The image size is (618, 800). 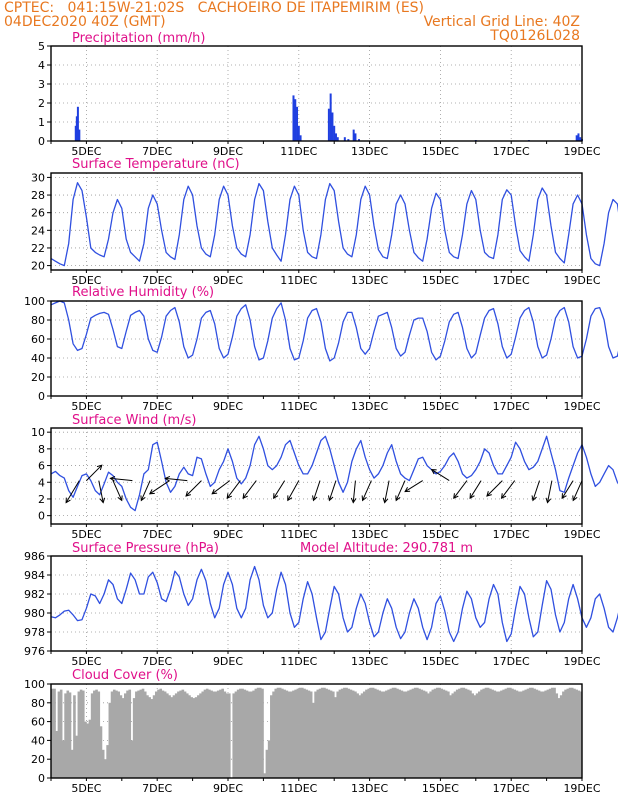 I want to click on y-tick-label: 5, so click(x=41, y=46).